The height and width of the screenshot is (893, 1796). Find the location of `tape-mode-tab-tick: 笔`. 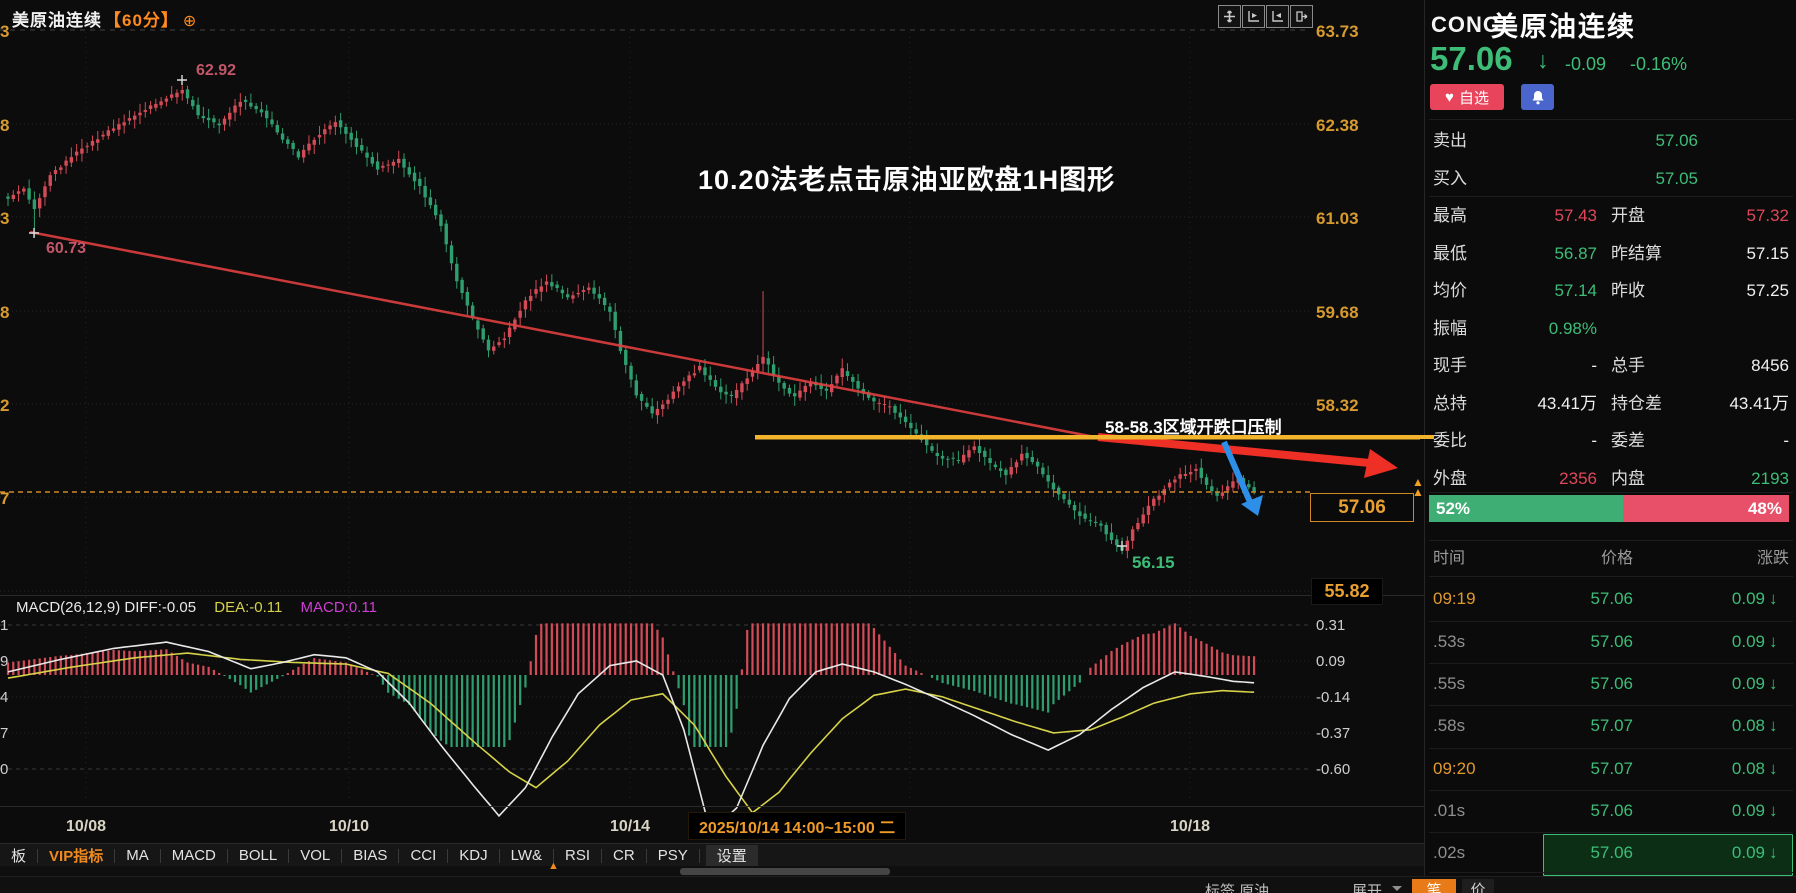

tape-mode-tab-tick: 笔 is located at coordinates (1434, 886).